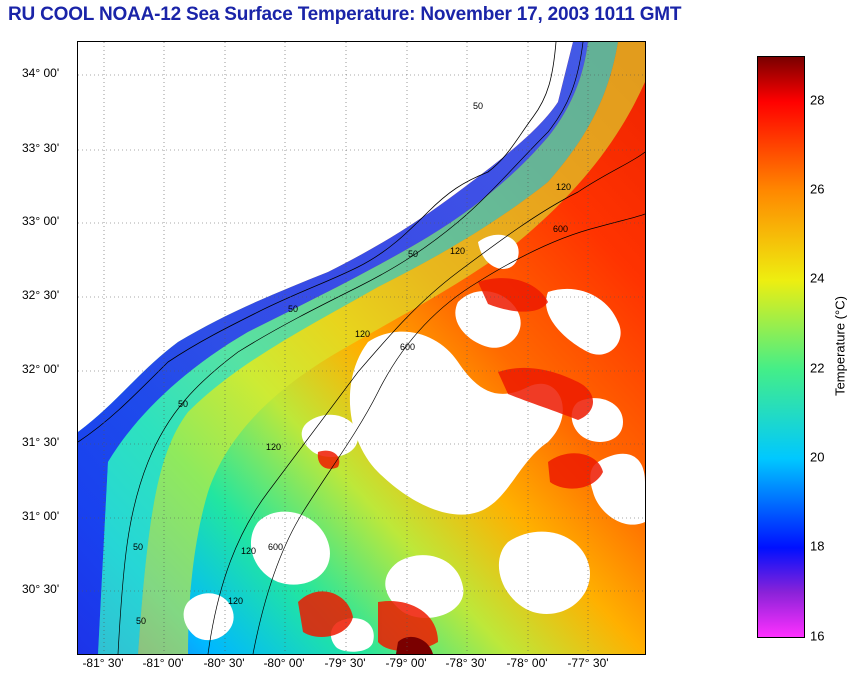  What do you see at coordinates (817, 636) in the screenshot?
I see `colorbar-tick-label: 16` at bounding box center [817, 636].